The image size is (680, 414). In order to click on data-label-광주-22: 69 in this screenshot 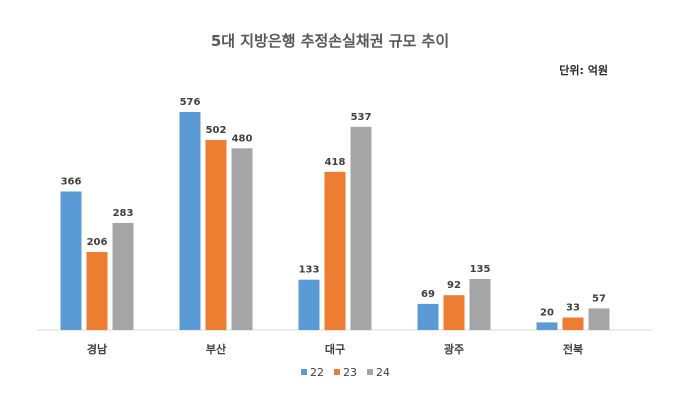, I will do `click(428, 294)`.